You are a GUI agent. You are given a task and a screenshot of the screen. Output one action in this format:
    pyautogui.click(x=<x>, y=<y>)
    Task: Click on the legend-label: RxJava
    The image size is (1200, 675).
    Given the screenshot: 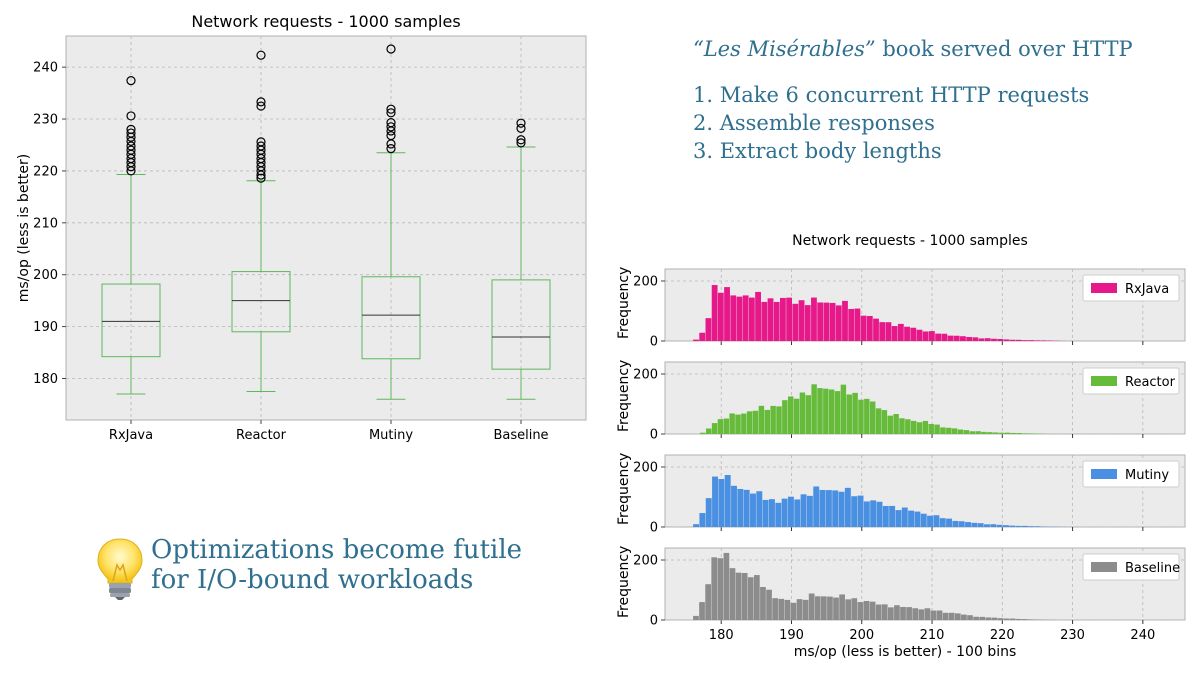 What is the action you would take?
    pyautogui.click(x=1147, y=289)
    